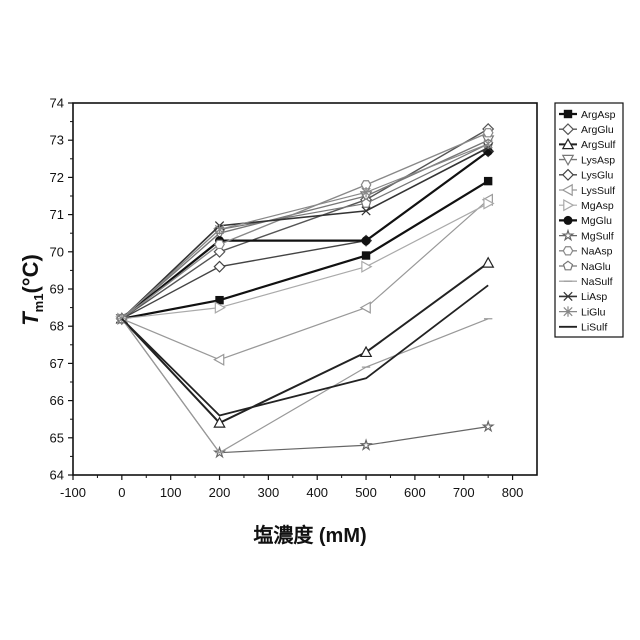  Describe the element at coordinates (597, 206) in the screenshot. I see `legend-label: MgAsp` at that location.